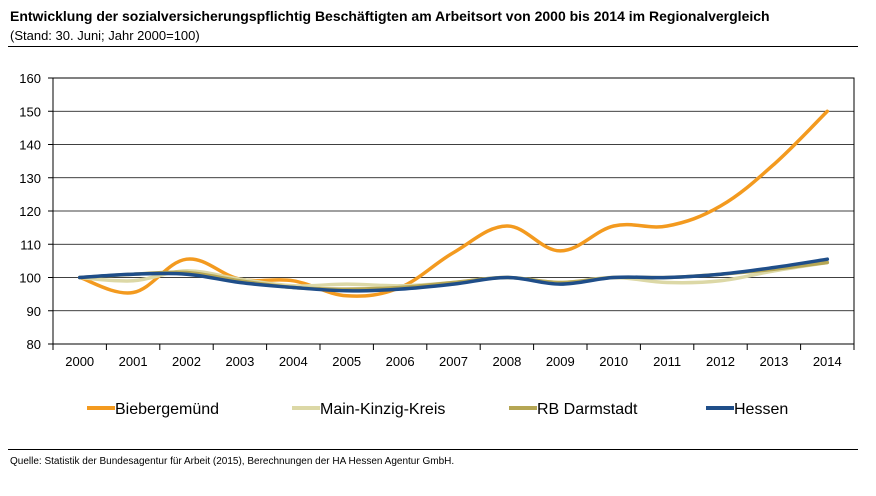 This screenshot has width=876, height=496. What do you see at coordinates (30, 278) in the screenshot?
I see `y-tick-label-100: 100` at bounding box center [30, 278].